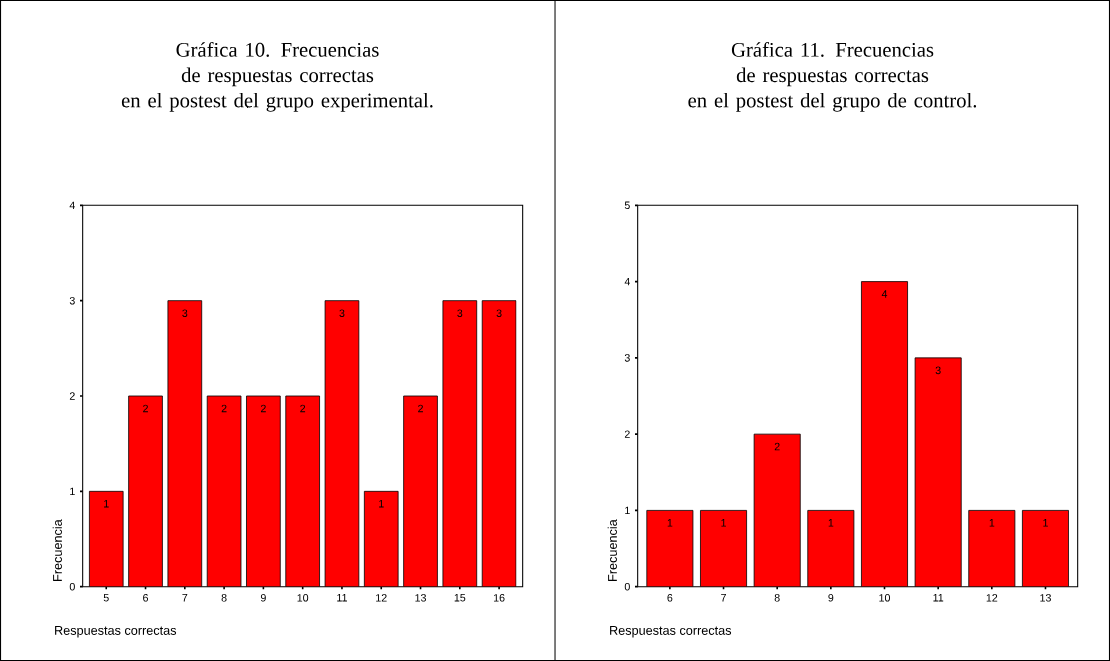  I want to click on y-tick-label: 5, so click(627, 205).